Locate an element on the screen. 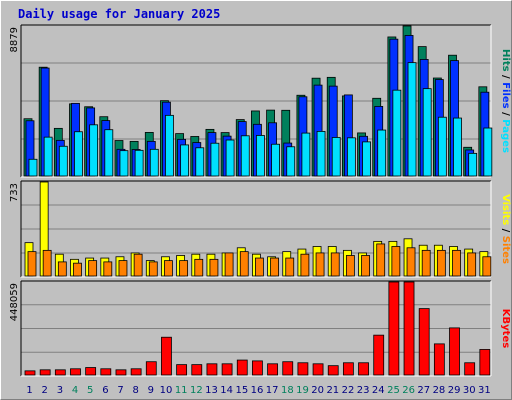 The image size is (512, 400). x-tick-label: 24 is located at coordinates (378, 390).